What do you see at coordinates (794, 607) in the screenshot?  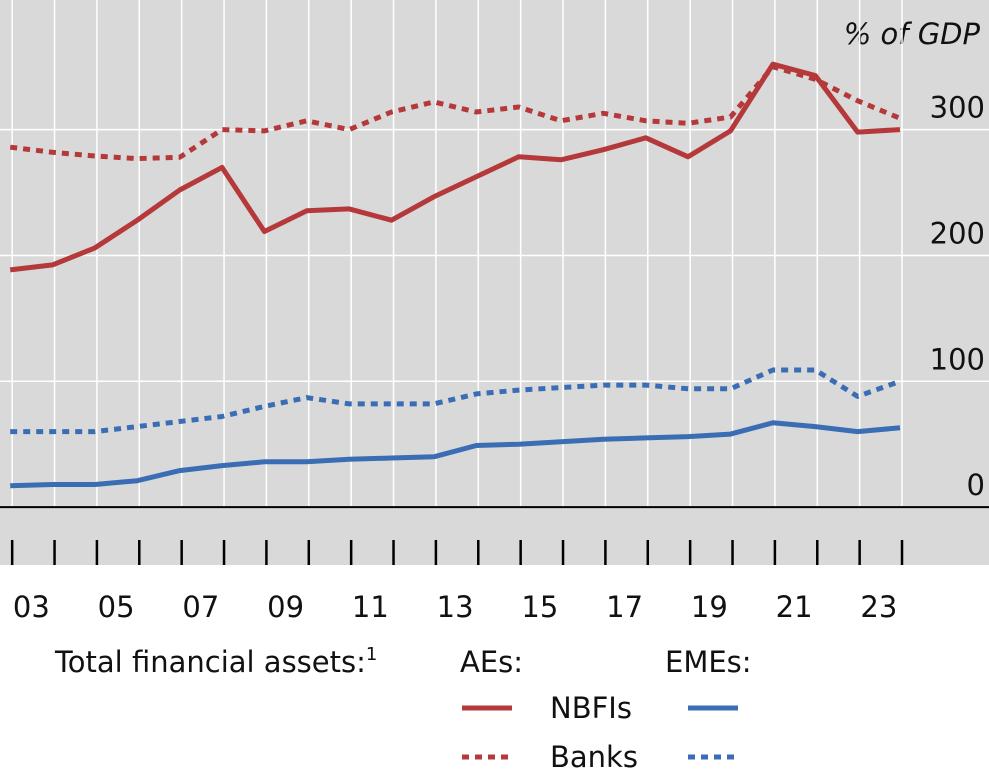 I see `x-tick-label: 21` at bounding box center [794, 607].